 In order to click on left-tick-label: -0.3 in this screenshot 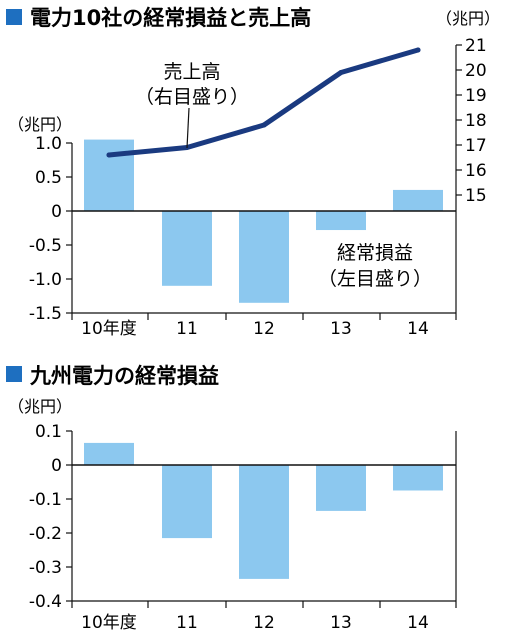, I will do `click(45, 568)`.